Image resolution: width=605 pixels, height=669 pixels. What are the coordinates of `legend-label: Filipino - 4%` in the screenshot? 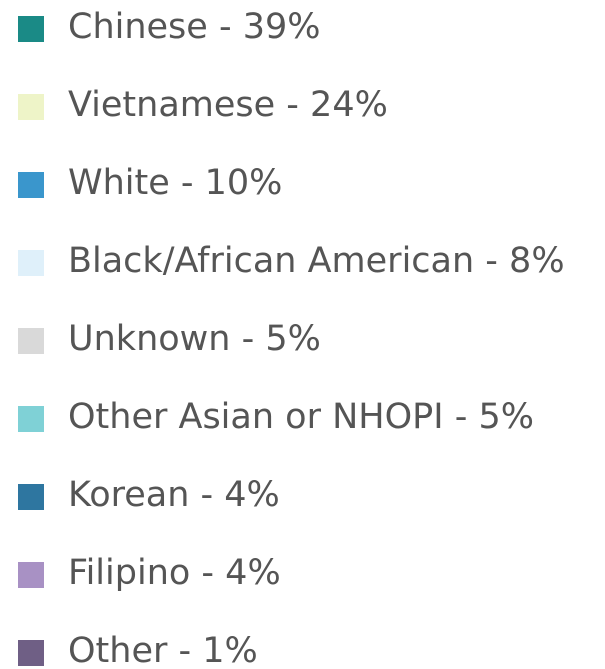 It's located at (174, 573).